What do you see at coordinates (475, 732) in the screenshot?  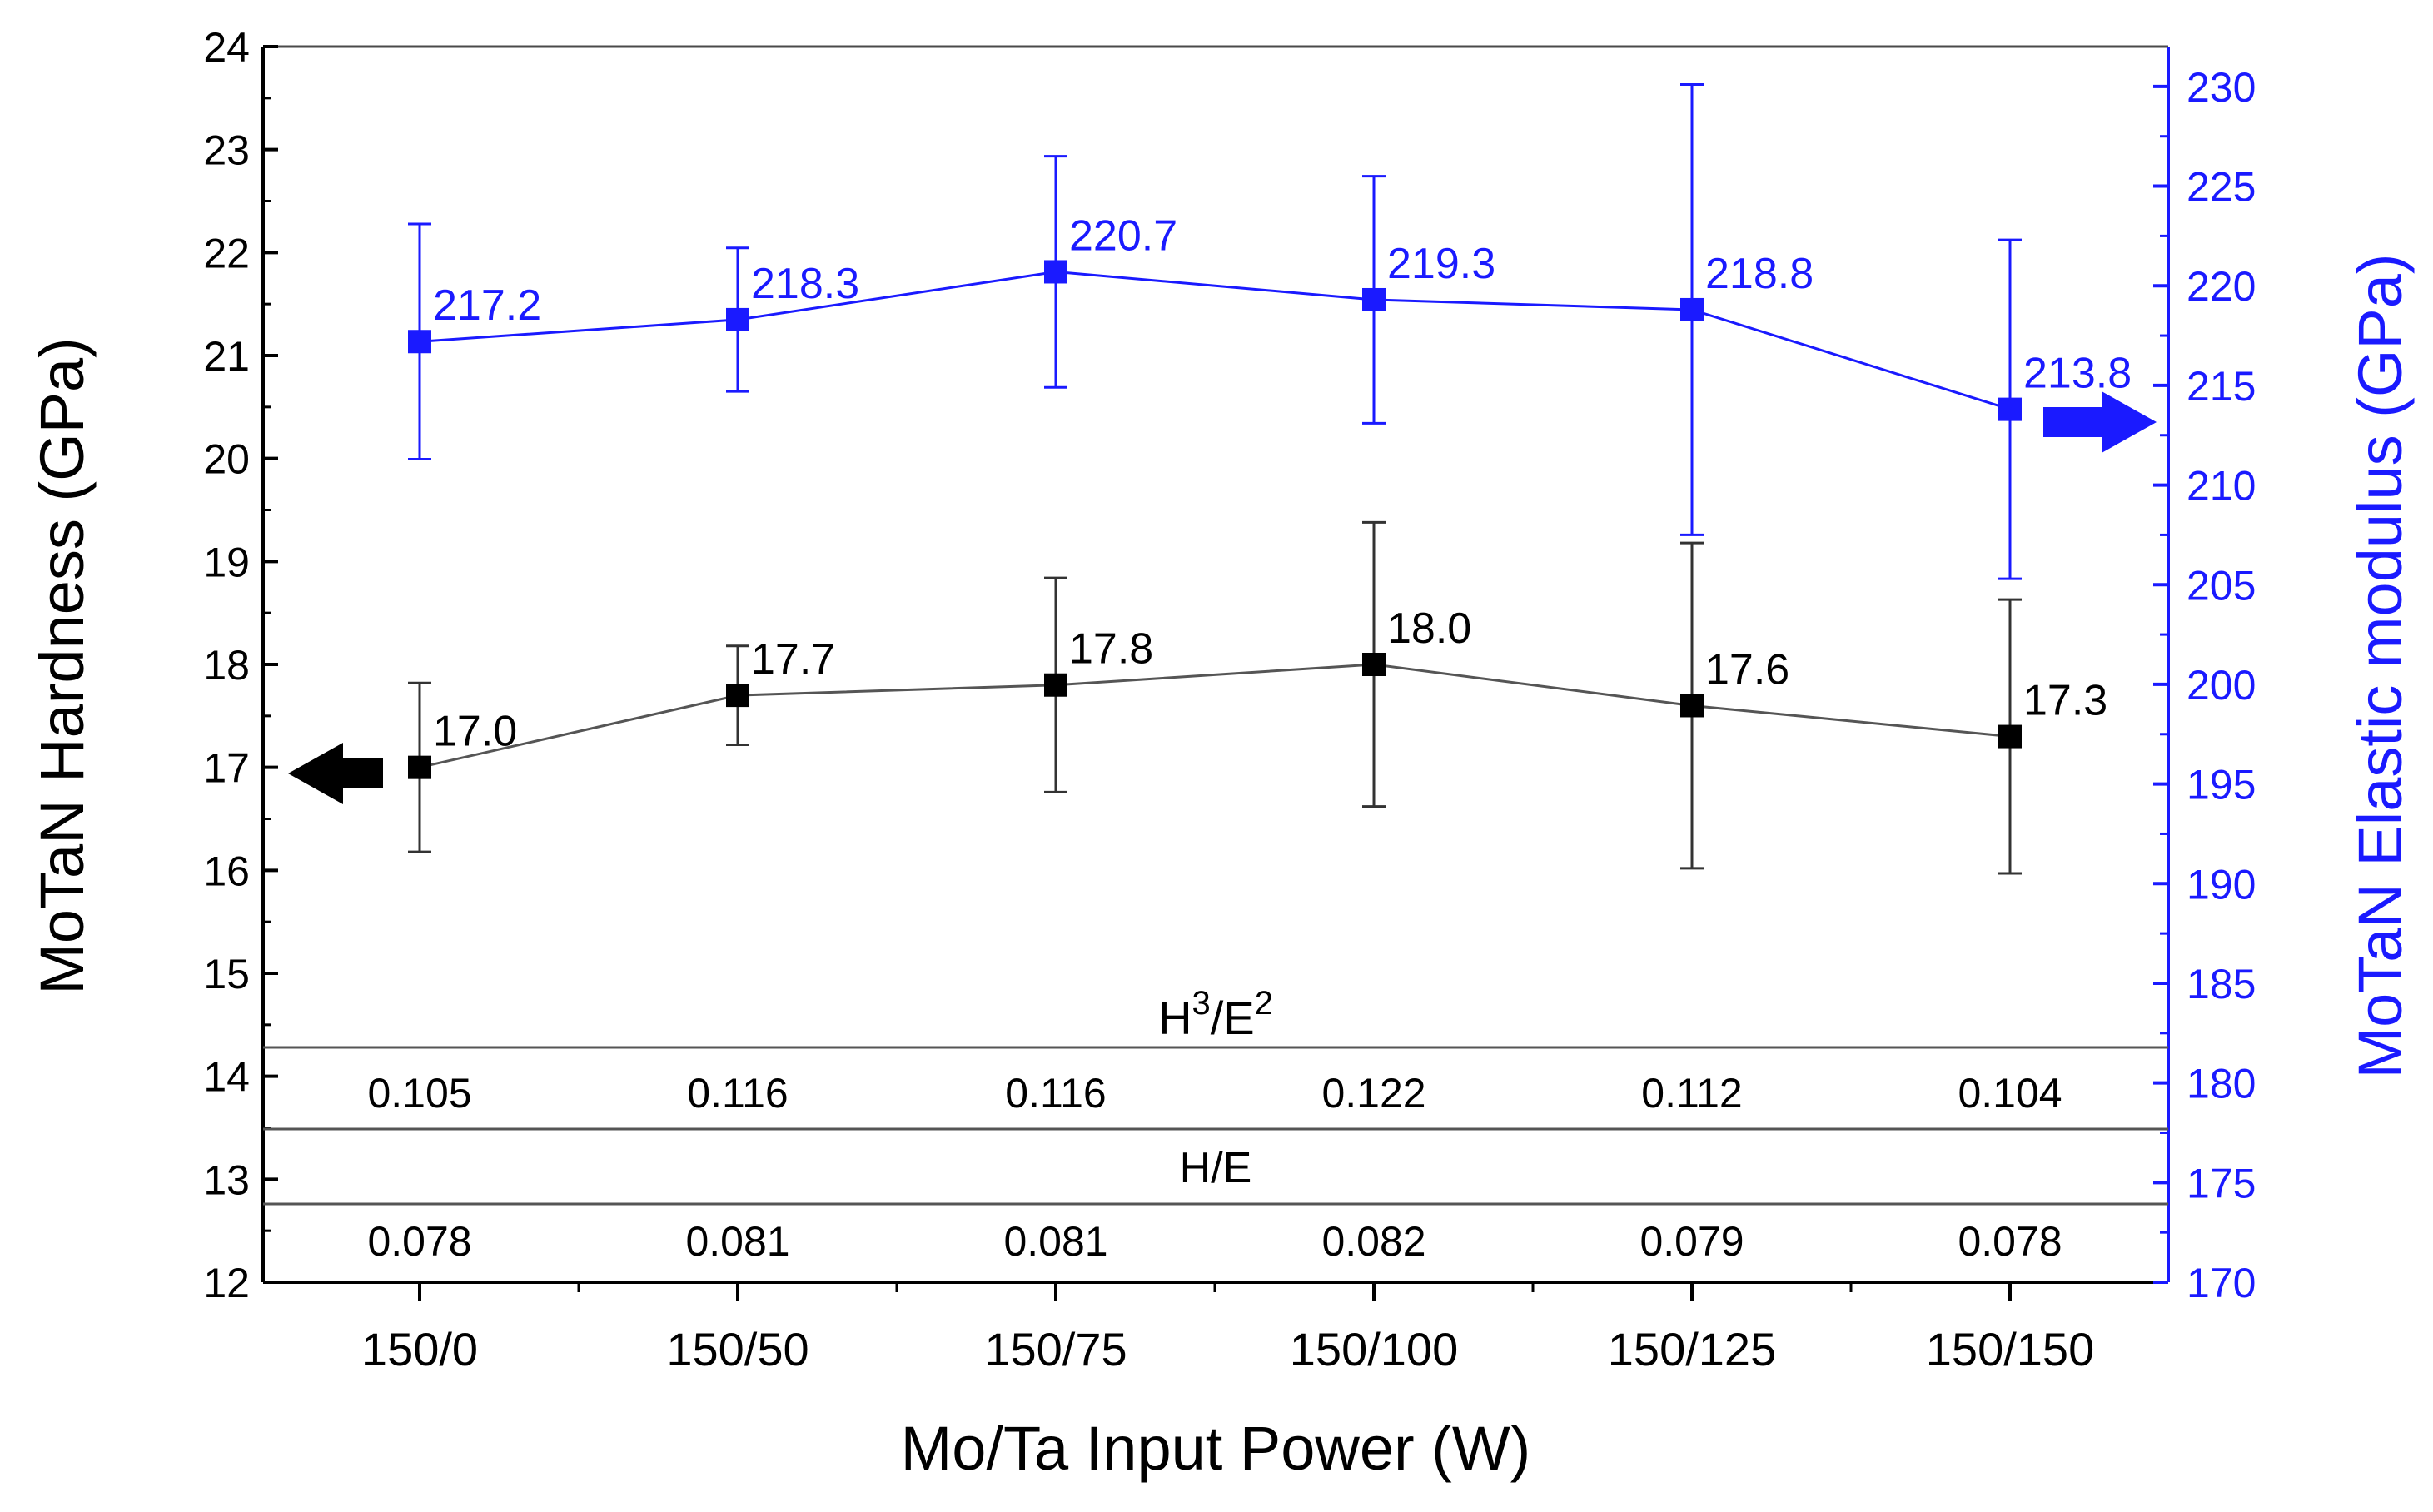 I see `data-label: 17.0` at bounding box center [475, 732].